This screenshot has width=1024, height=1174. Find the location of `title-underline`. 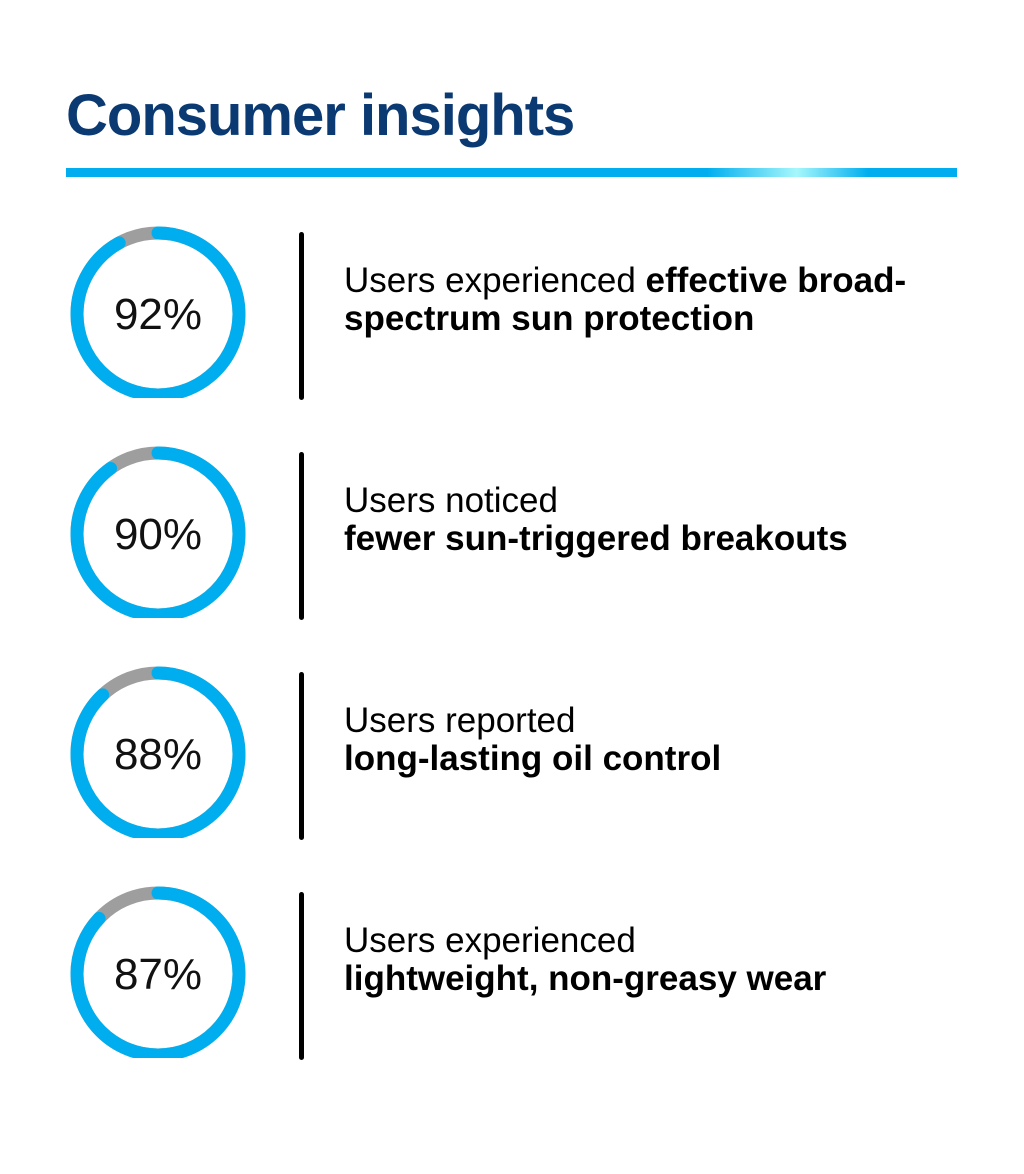

title-underline is located at coordinates (511, 172).